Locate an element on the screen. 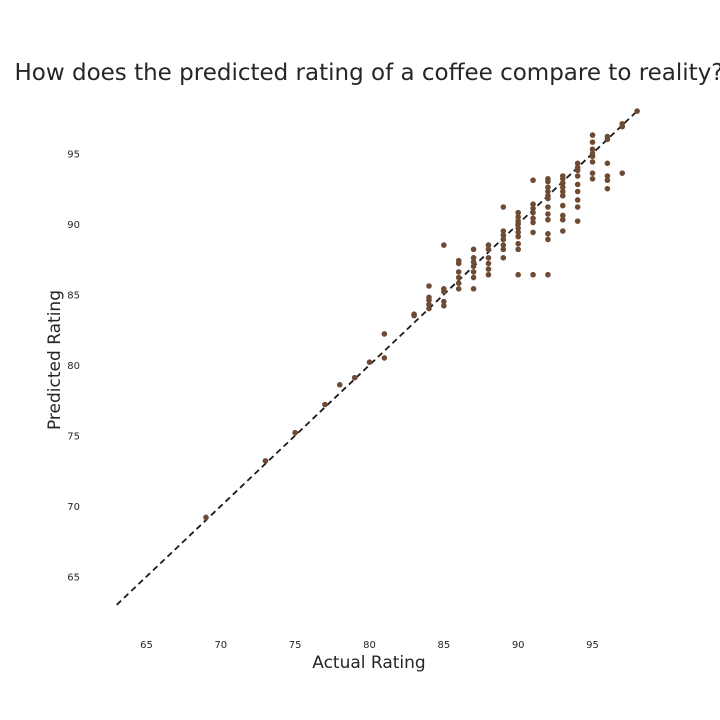  y-tick-label: 90 is located at coordinates (73, 225).